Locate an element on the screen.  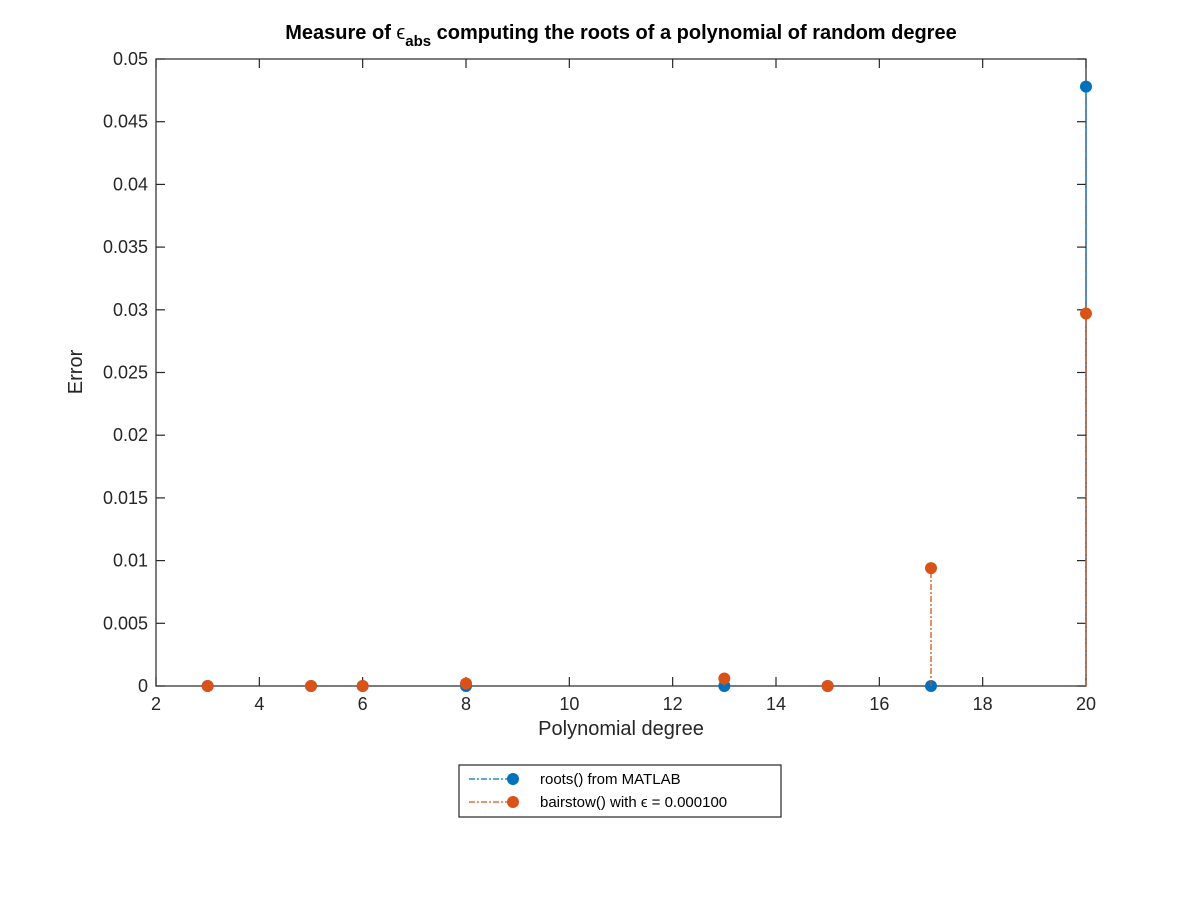
title-subscript: abs is located at coordinates (418, 41).